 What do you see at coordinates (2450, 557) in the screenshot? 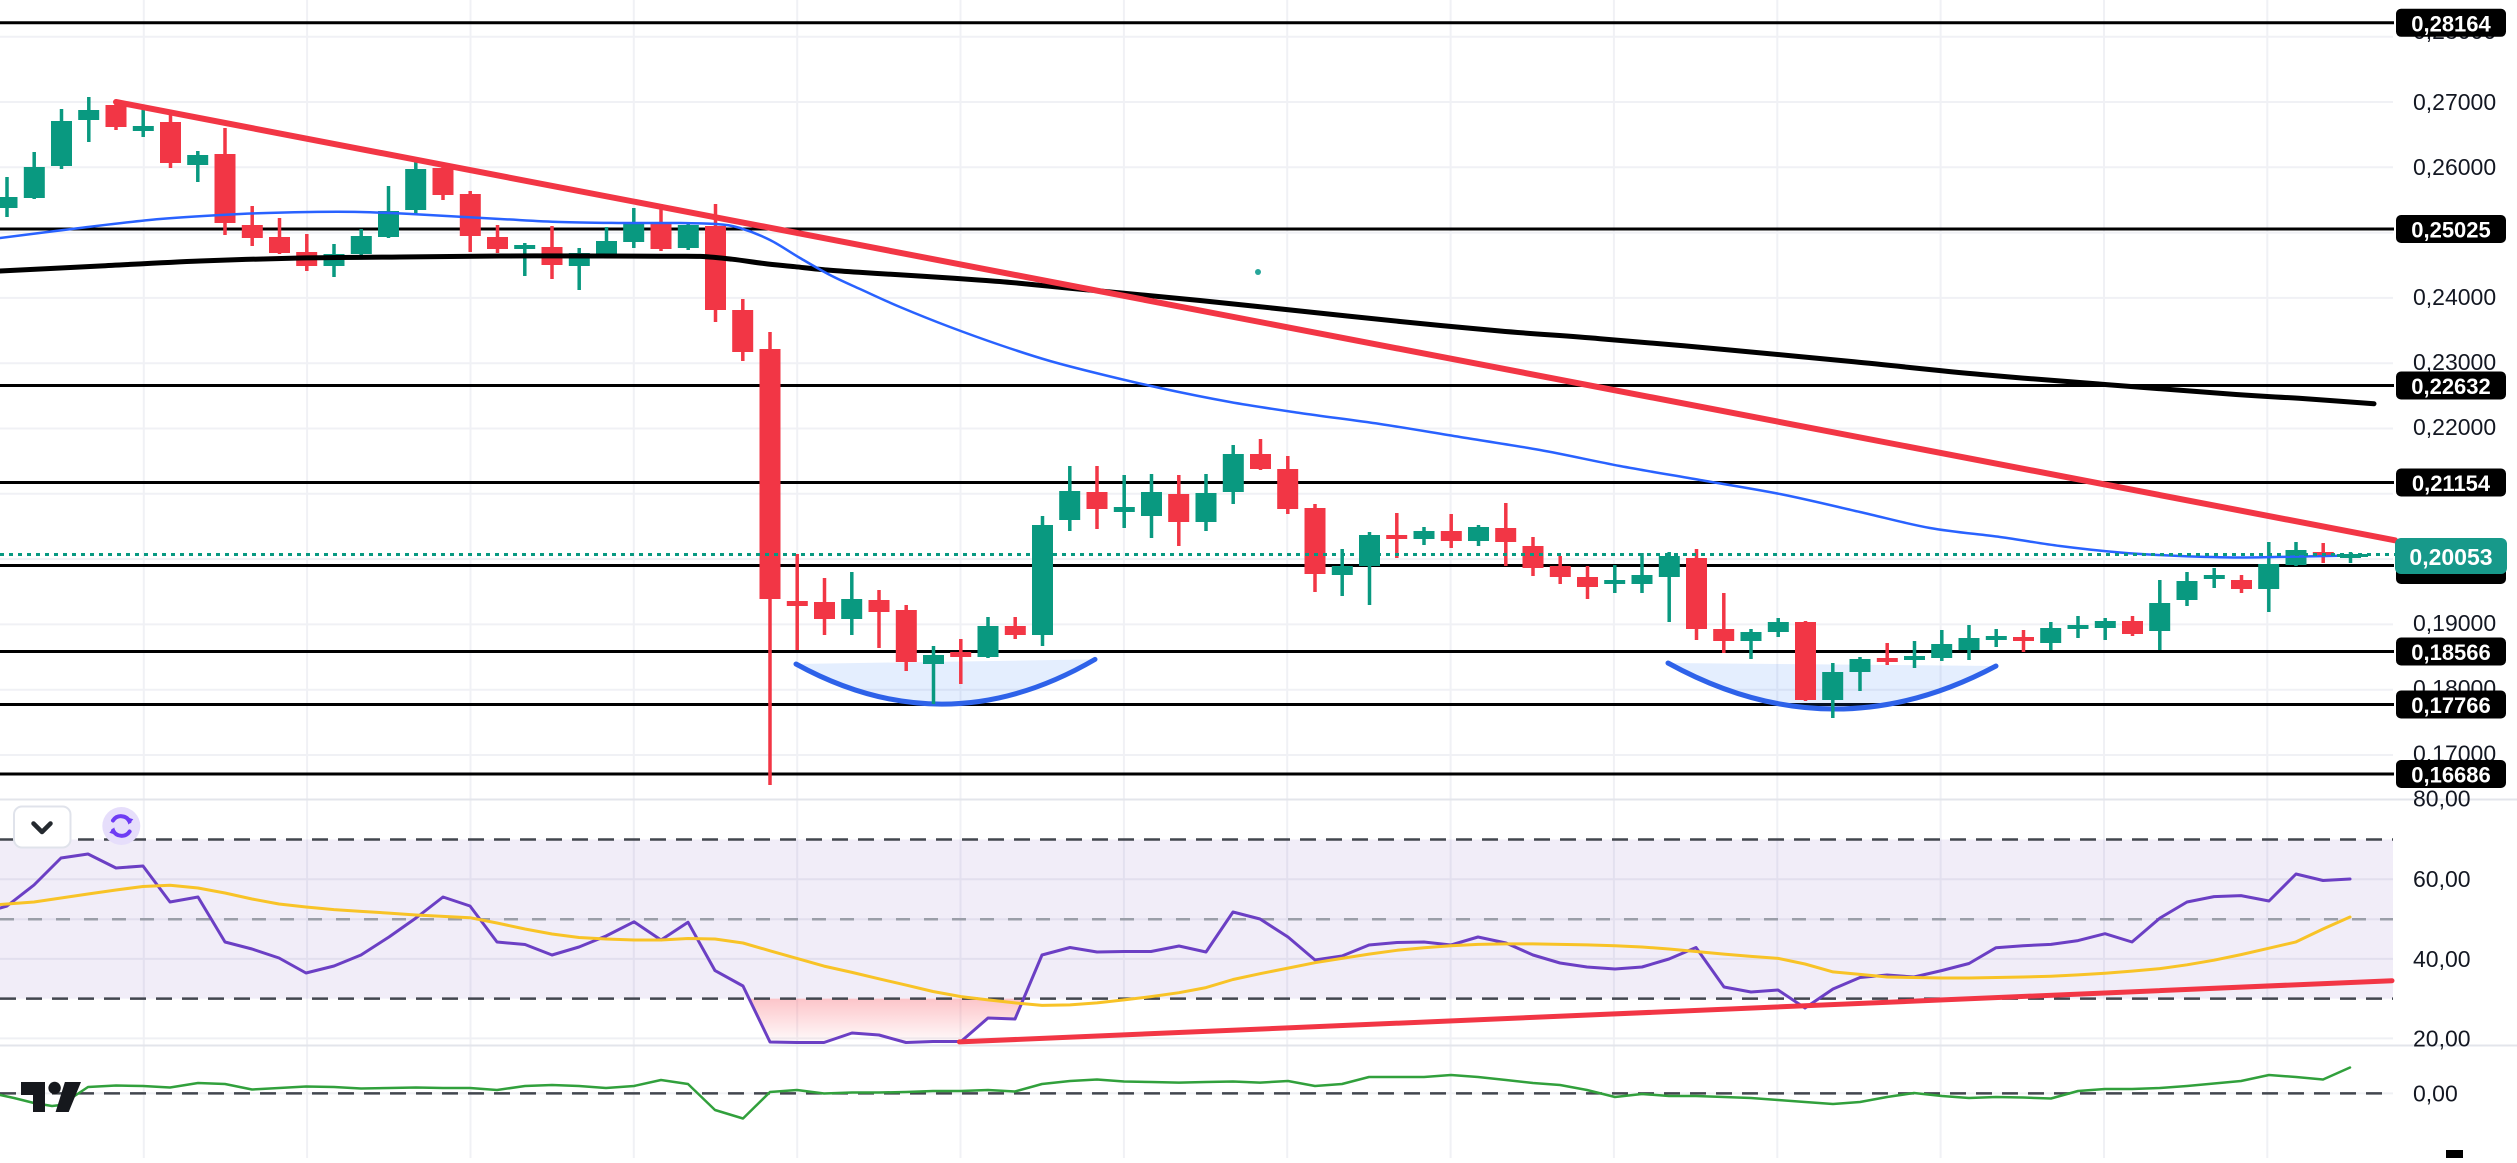
I see `svg-text: 0,20053` at bounding box center [2450, 557].